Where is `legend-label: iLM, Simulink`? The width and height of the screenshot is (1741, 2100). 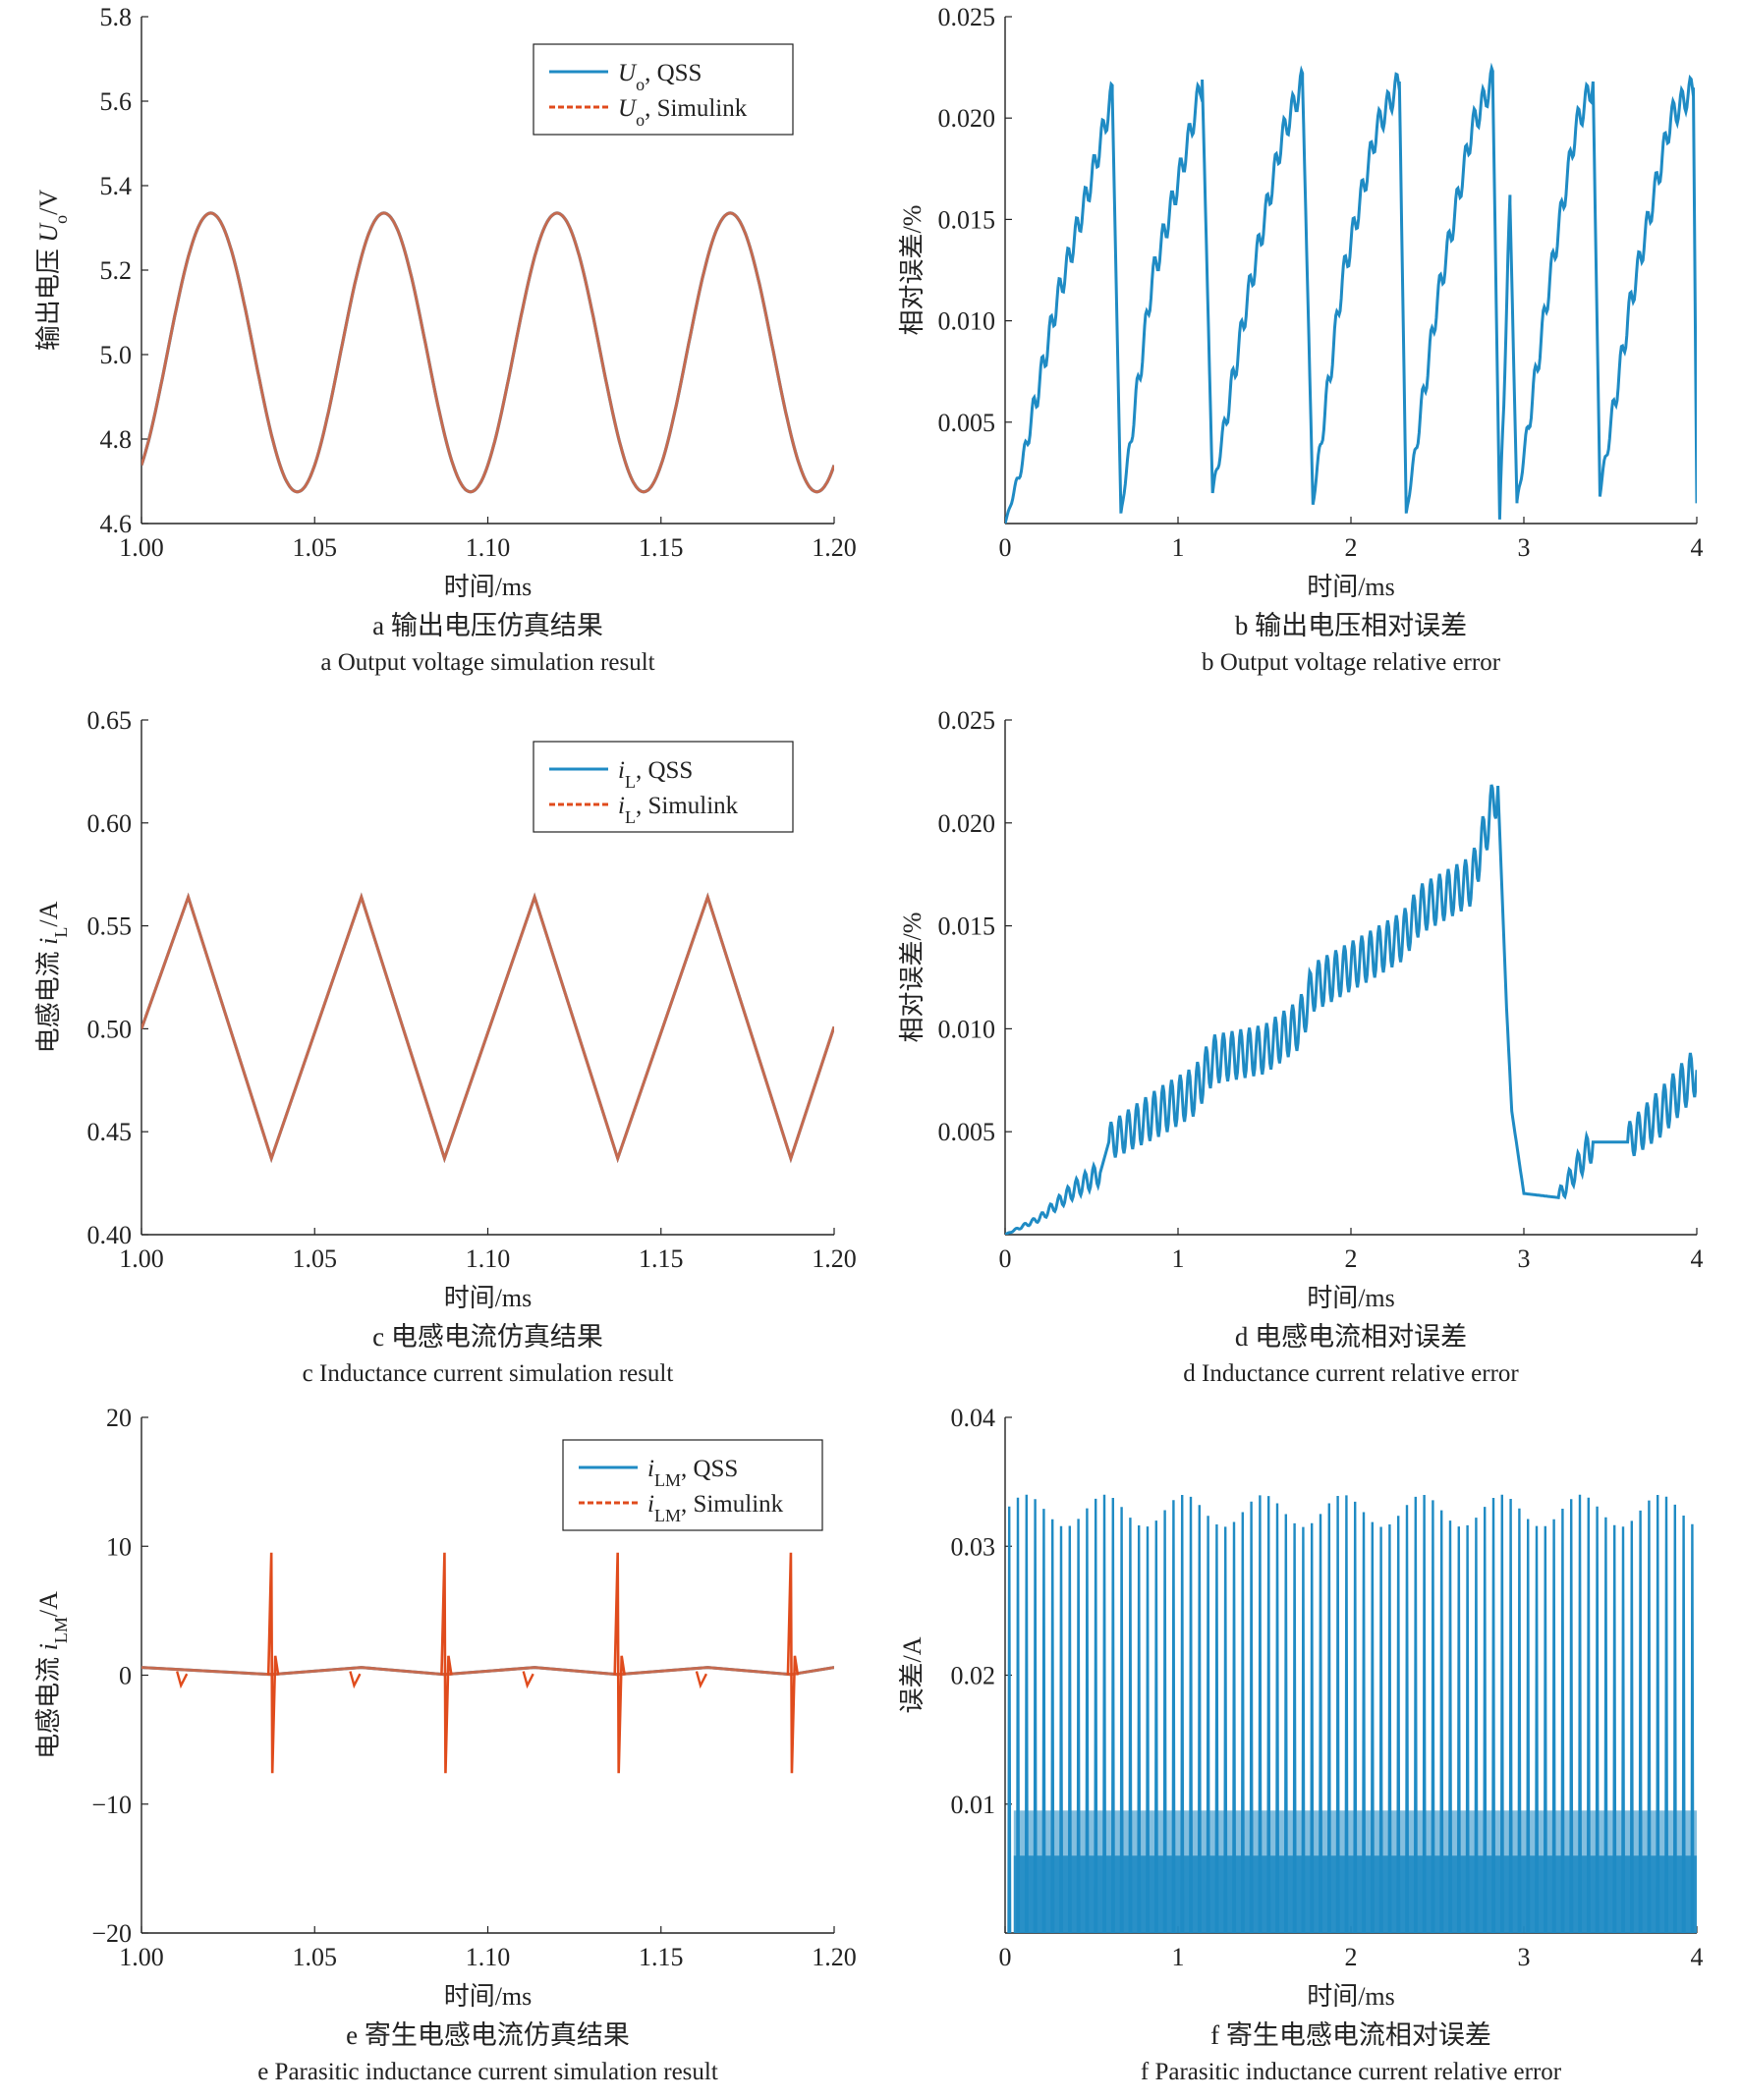
legend-label: iLM, Simulink is located at coordinates (715, 1508).